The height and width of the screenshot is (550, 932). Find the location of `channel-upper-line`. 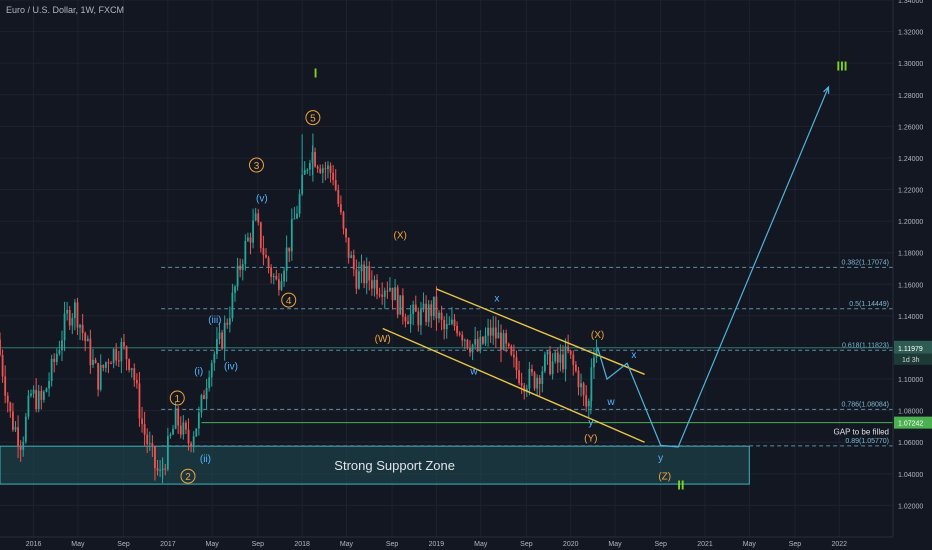

channel-upper-line is located at coordinates (540, 331).